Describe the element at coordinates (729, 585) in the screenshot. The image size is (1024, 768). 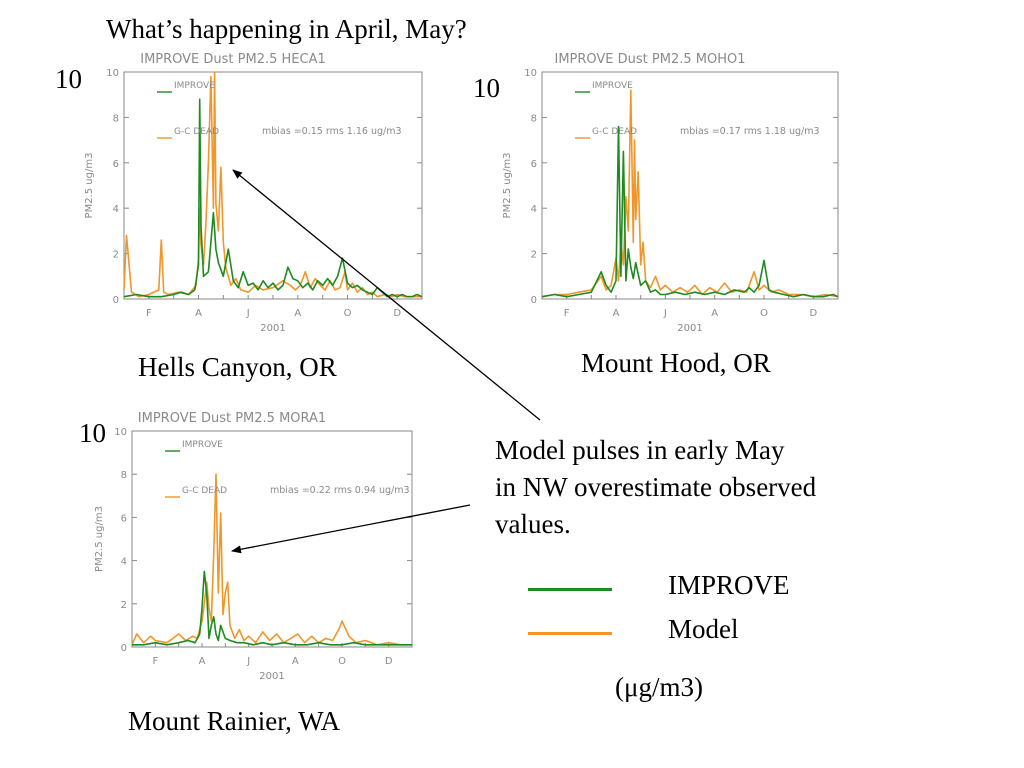
I see `legend-label: IMPROVE` at that location.